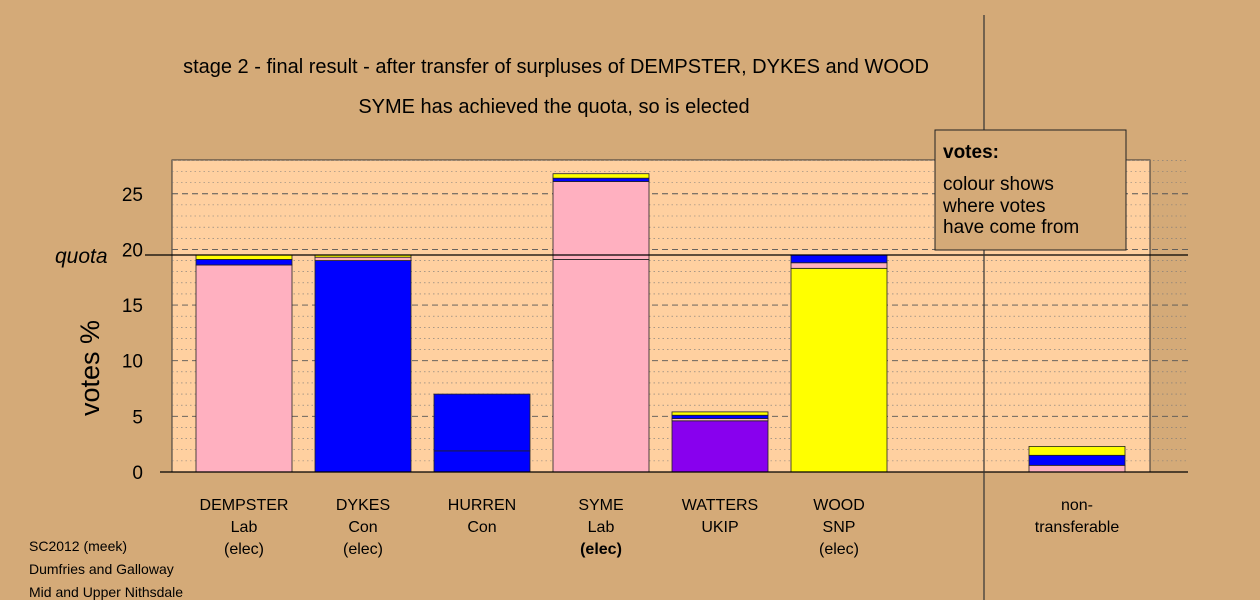  What do you see at coordinates (132, 250) in the screenshot?
I see `y-tick-label: 20` at bounding box center [132, 250].